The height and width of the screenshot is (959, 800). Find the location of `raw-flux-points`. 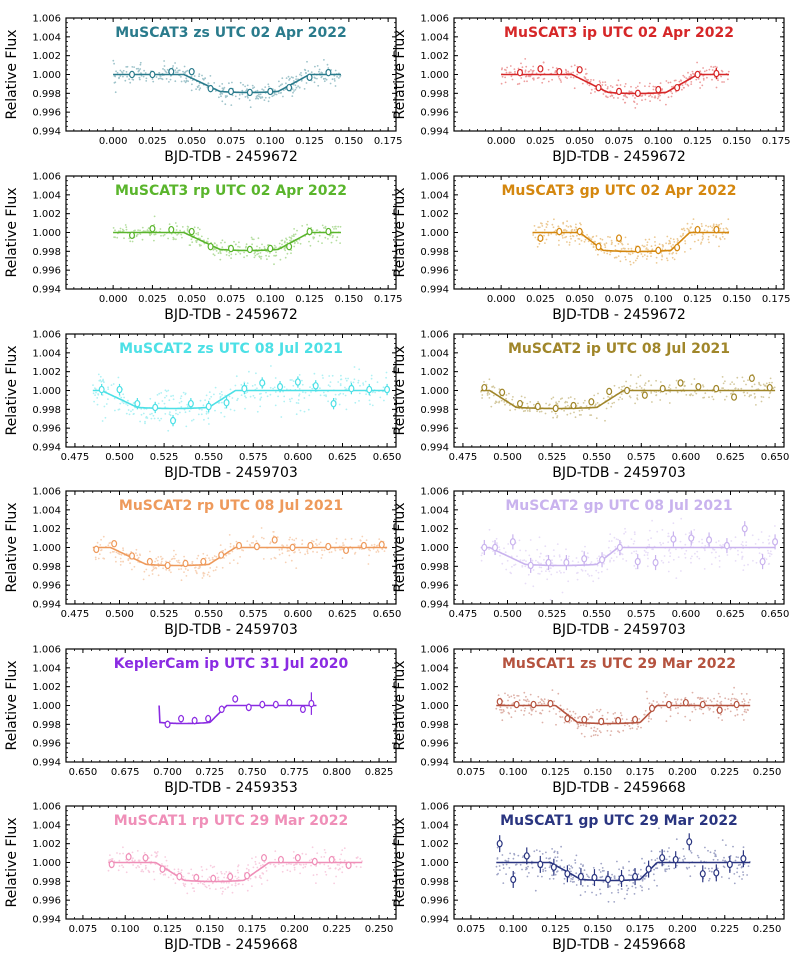

raw-flux-points is located at coordinates (615, 83).